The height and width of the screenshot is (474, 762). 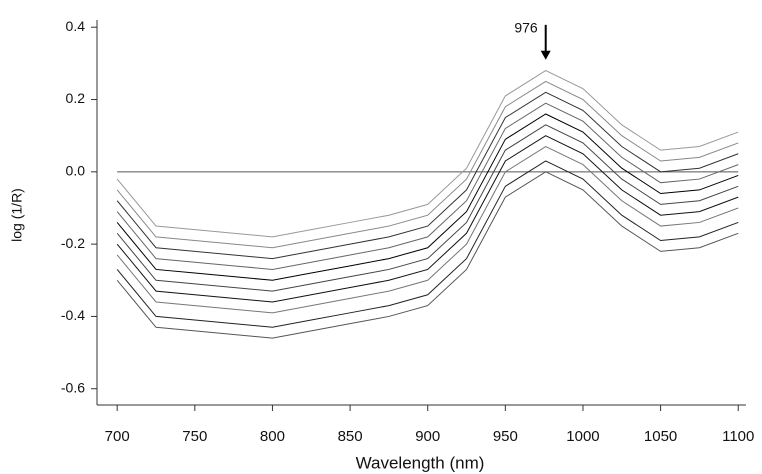 What do you see at coordinates (76, 98) in the screenshot?
I see `y-tick-label: 0.2` at bounding box center [76, 98].